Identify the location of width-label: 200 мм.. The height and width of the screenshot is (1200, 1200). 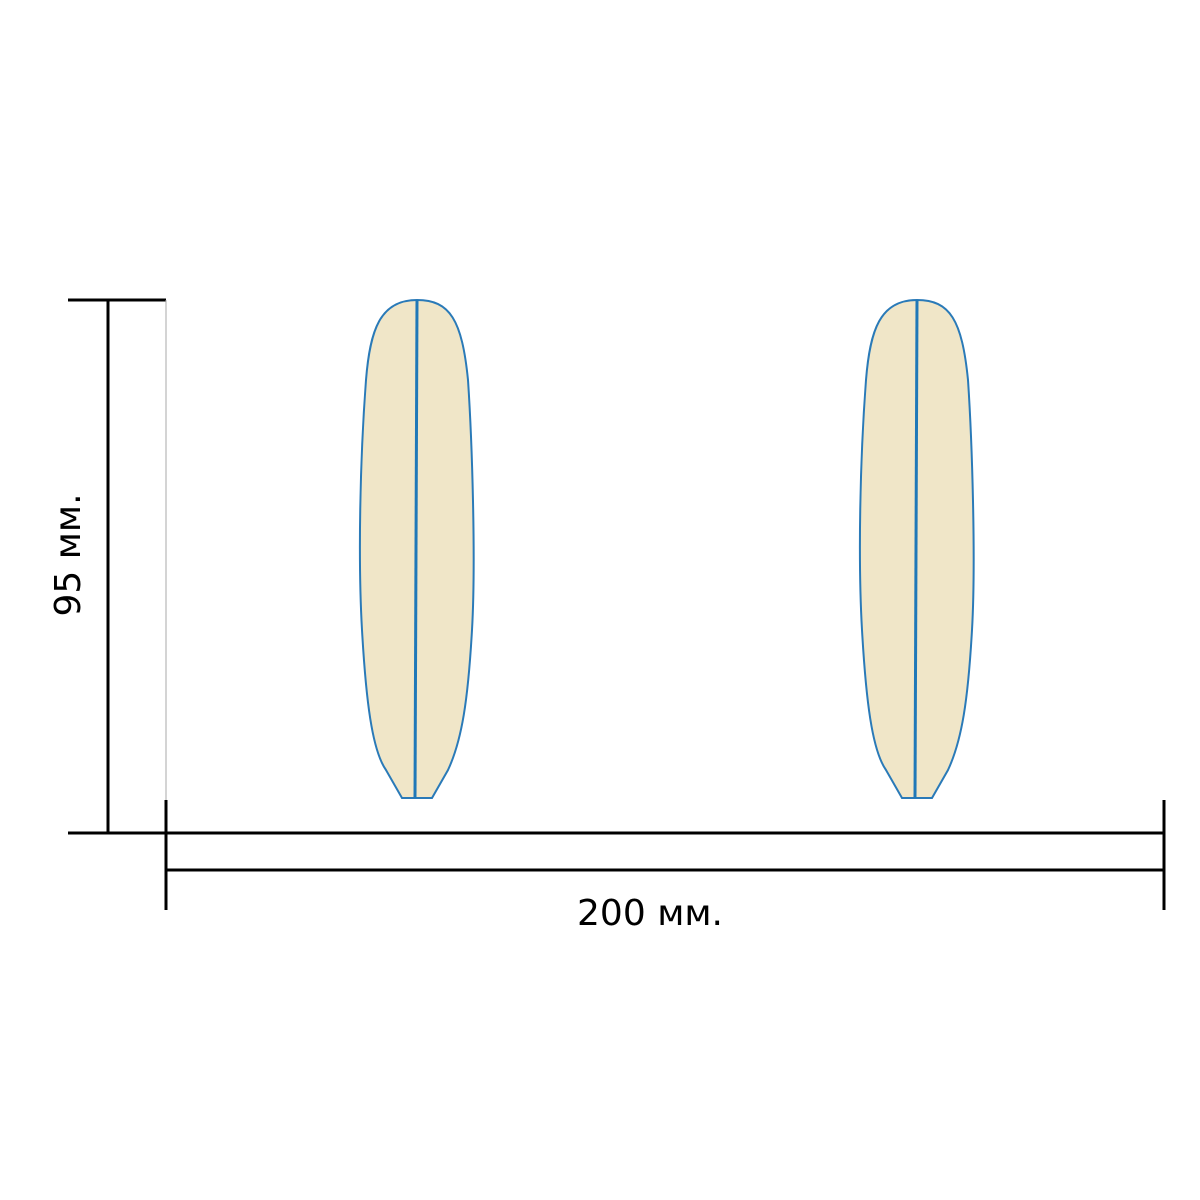
(650, 913).